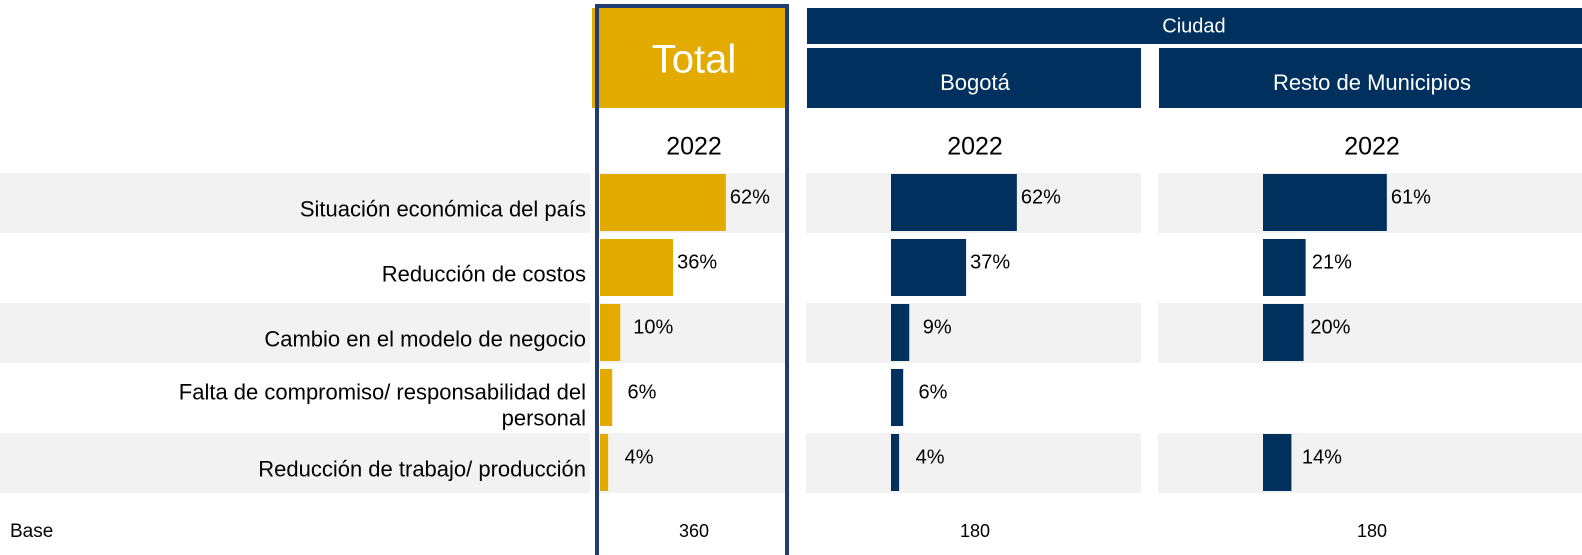 This screenshot has height=555, width=1582. Describe the element at coordinates (1330, 327) in the screenshot. I see `value-label: 20%` at that location.